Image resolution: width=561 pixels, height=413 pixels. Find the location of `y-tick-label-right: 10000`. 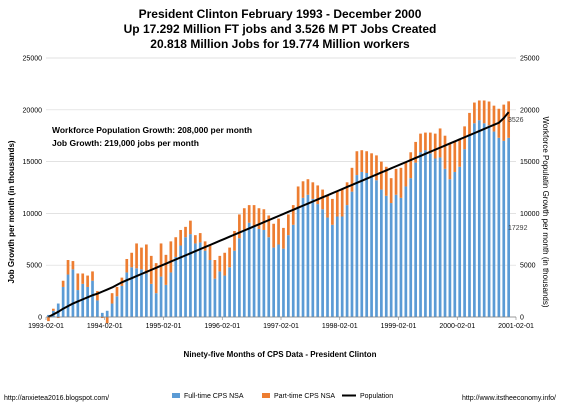

y-tick-label-right: 10000 is located at coordinates (530, 214).